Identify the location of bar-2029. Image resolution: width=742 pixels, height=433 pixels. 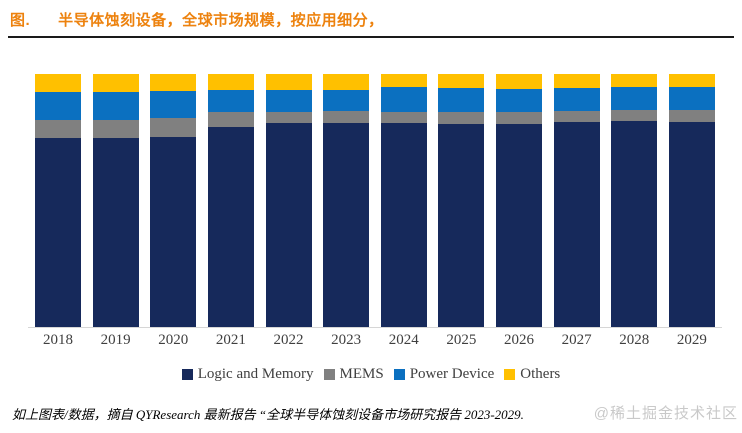
(691, 200).